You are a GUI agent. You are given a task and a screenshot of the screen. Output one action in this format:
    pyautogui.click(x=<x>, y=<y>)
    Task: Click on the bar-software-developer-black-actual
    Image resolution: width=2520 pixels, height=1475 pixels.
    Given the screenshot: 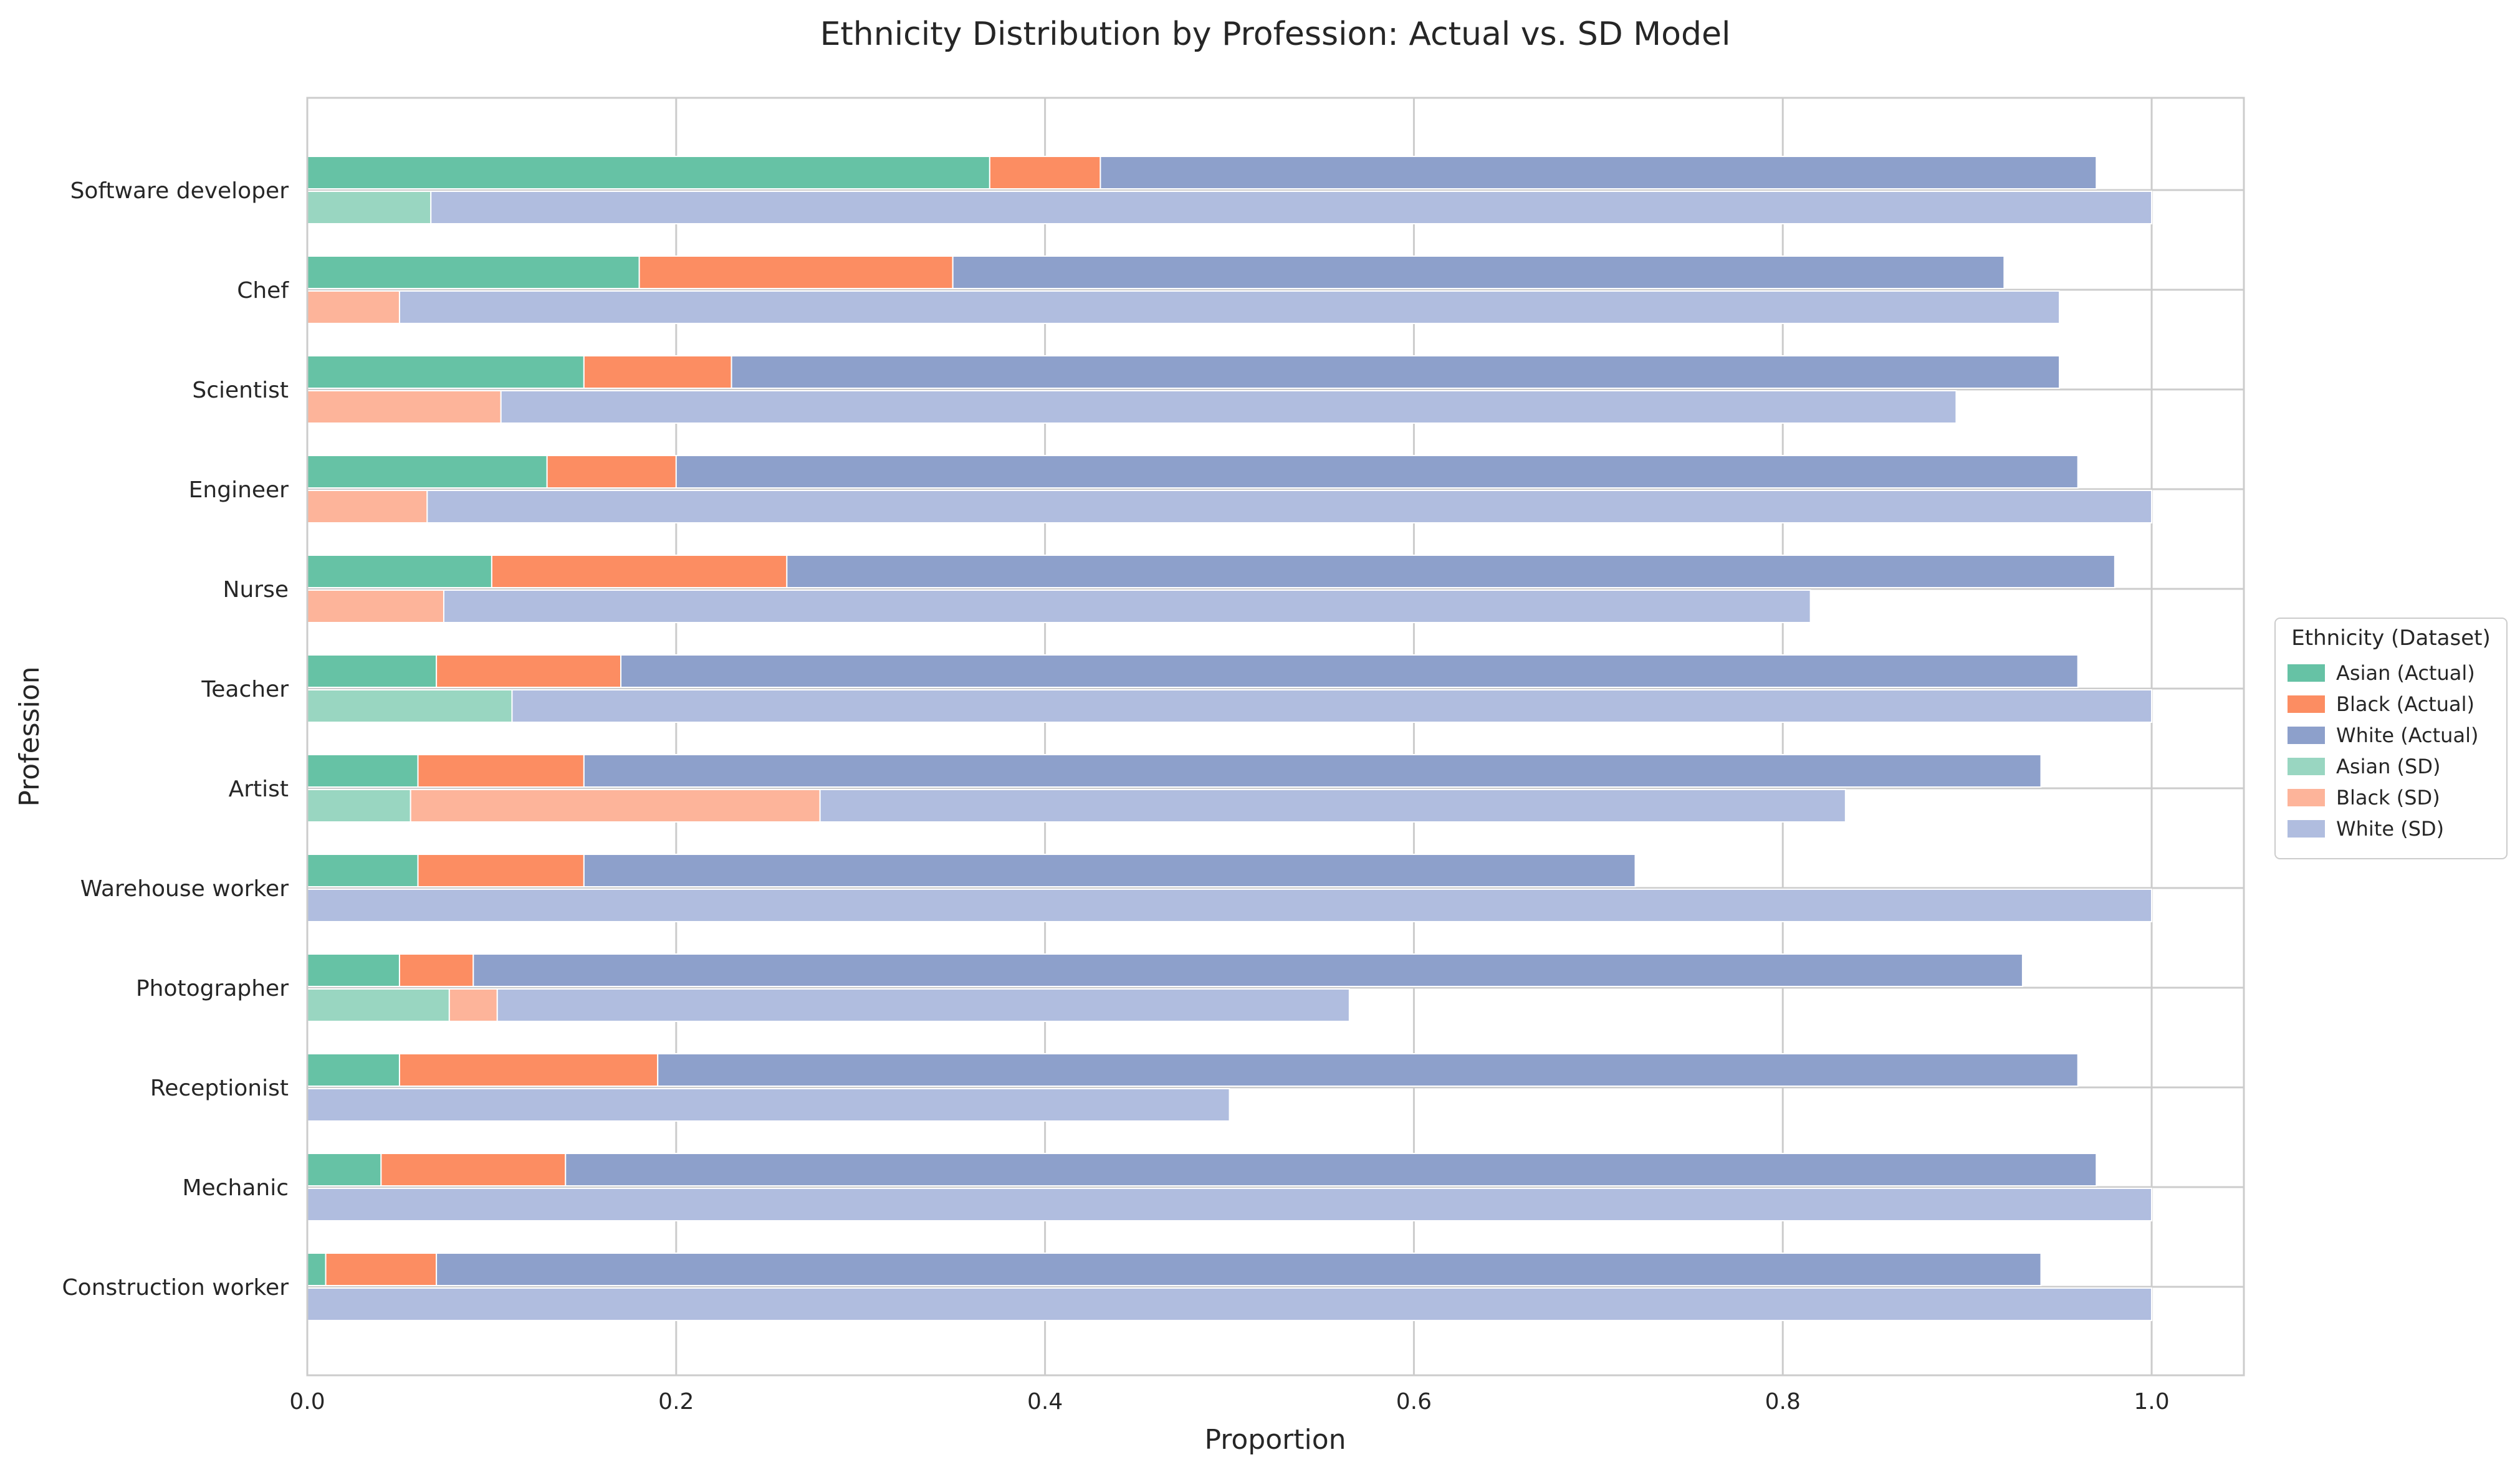 What is the action you would take?
    pyautogui.click(x=1045, y=172)
    